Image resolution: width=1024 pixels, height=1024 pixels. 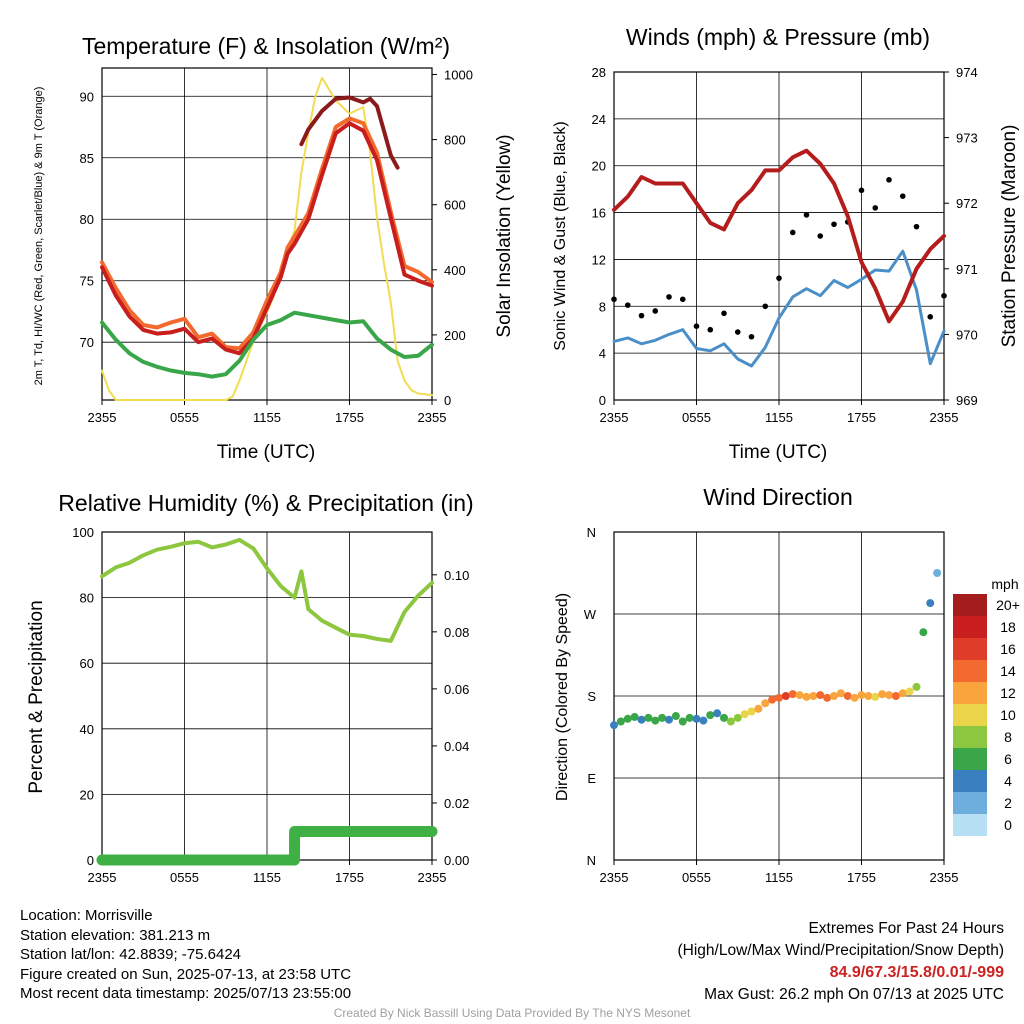 I want to click on precip-line, so click(x=267, y=846).